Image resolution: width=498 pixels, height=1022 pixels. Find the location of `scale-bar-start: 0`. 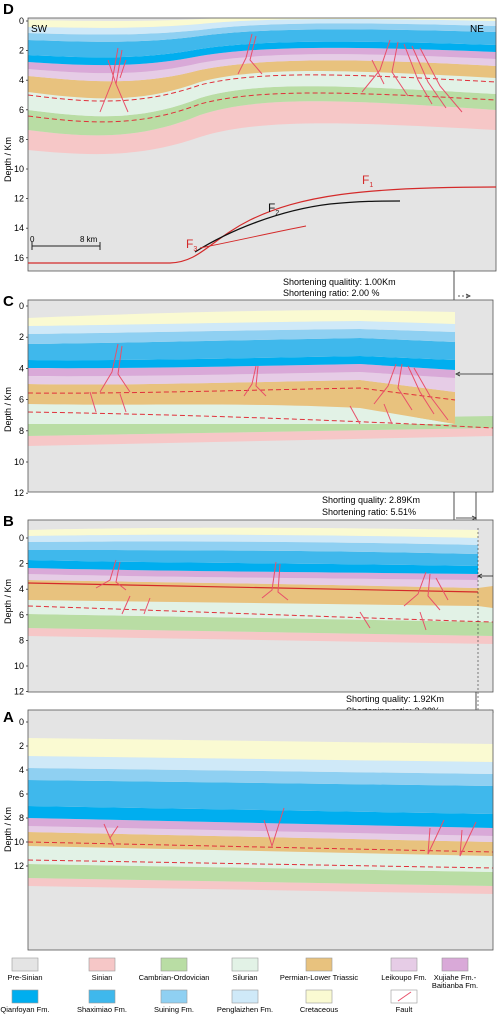

scale-bar-start: 0 is located at coordinates (32, 239).